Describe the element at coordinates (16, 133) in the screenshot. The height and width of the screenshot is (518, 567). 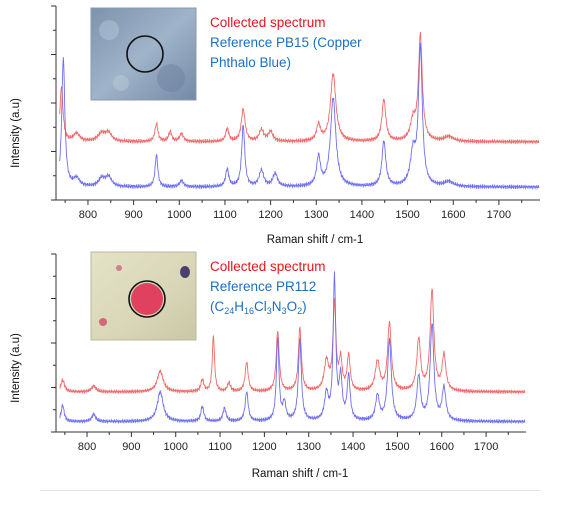
I see `y-axis-title-top: Intensity (a.u)` at that location.